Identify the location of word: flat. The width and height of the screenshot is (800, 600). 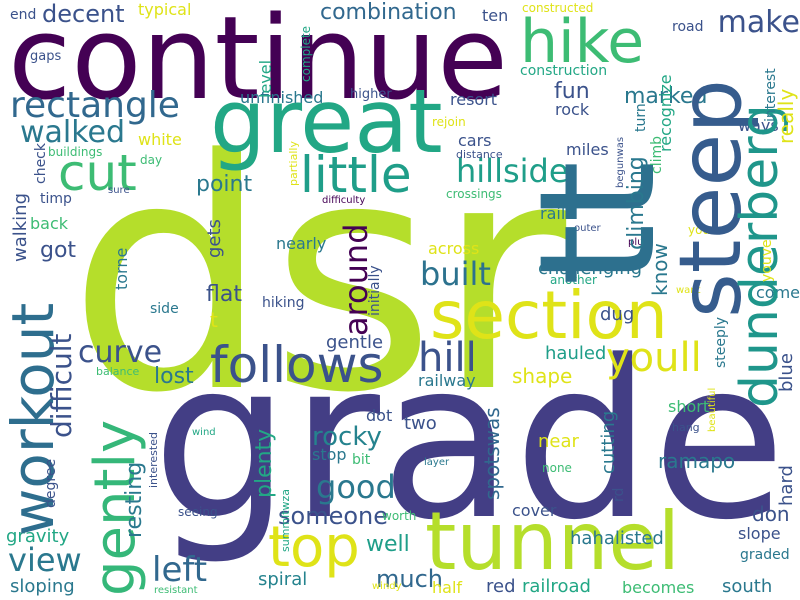
(224, 294).